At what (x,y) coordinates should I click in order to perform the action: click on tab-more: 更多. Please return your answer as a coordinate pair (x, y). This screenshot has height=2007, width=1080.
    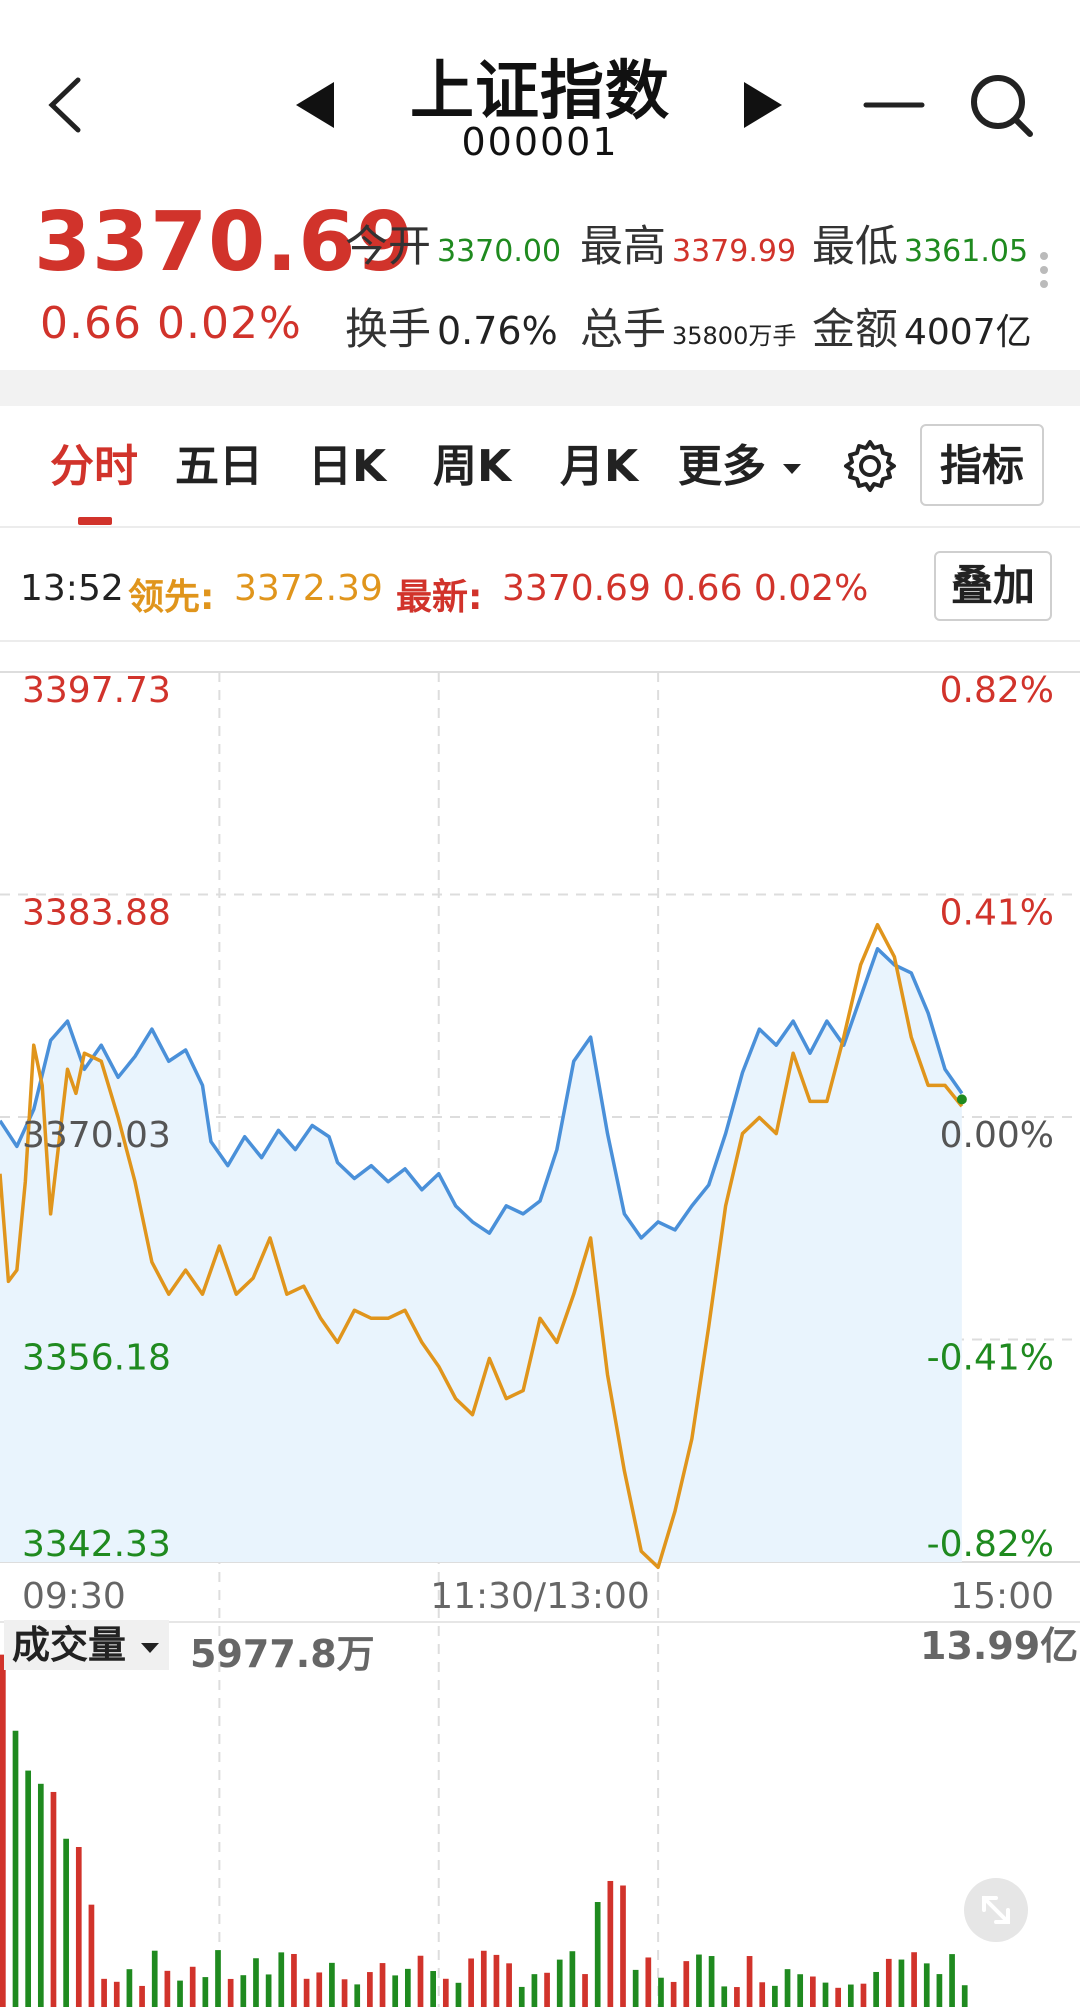
    Looking at the image, I should click on (740, 462).